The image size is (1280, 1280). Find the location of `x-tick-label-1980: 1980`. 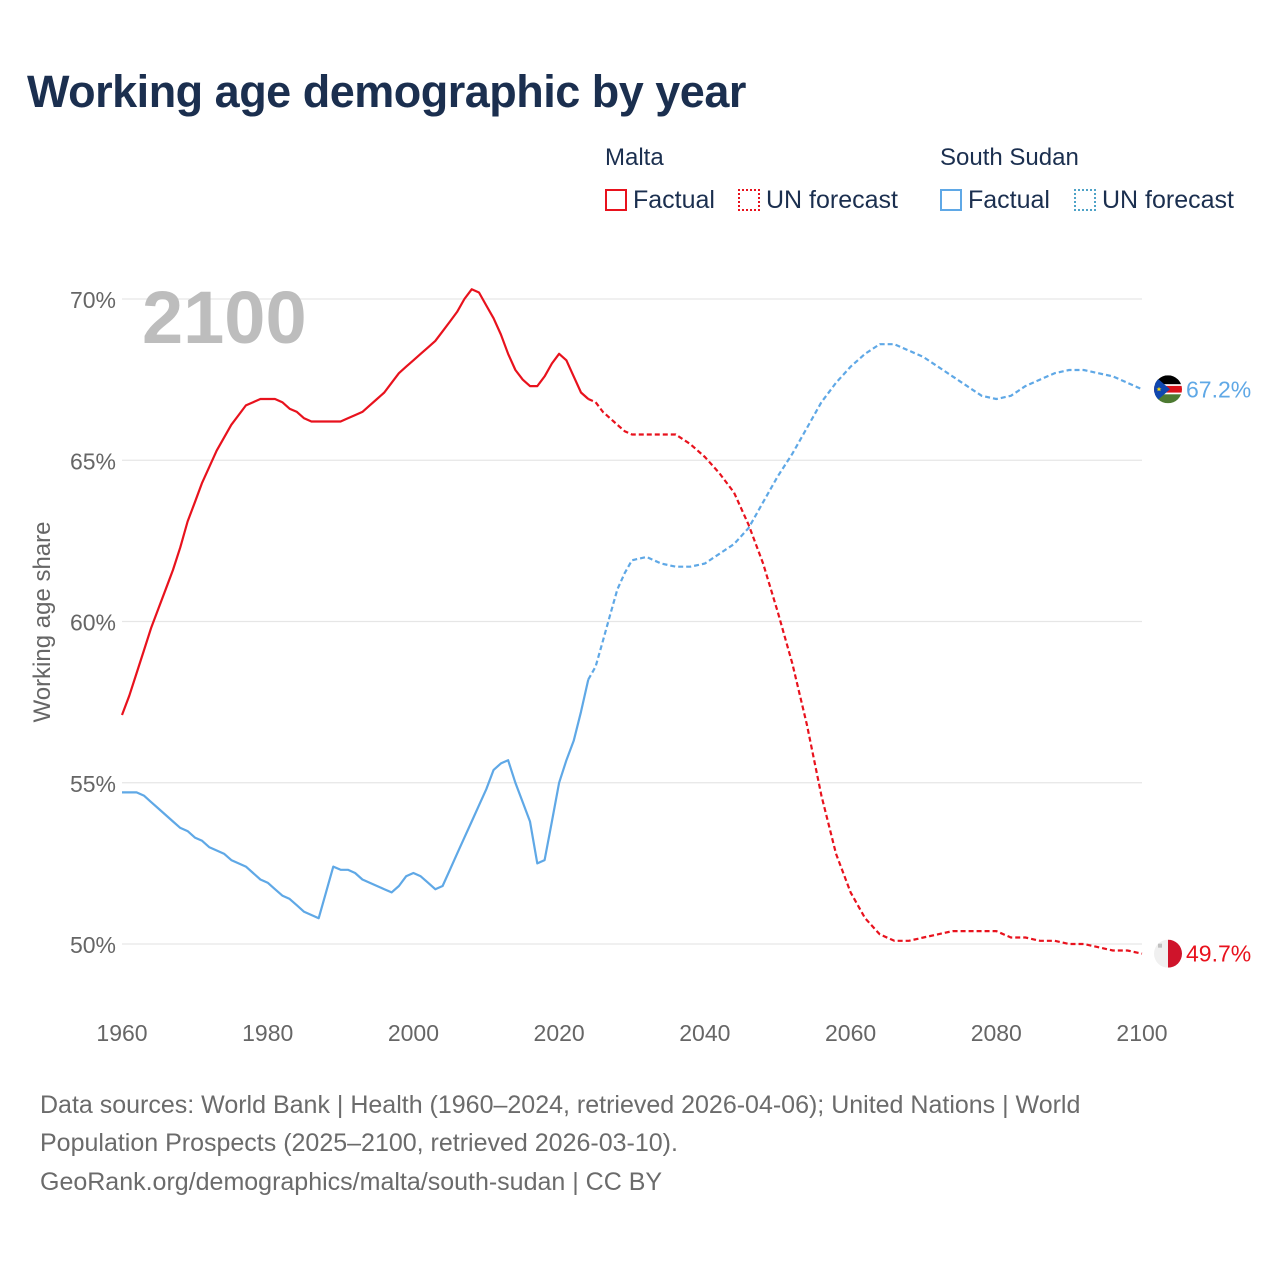

x-tick-label-1980: 1980 is located at coordinates (267, 1033).